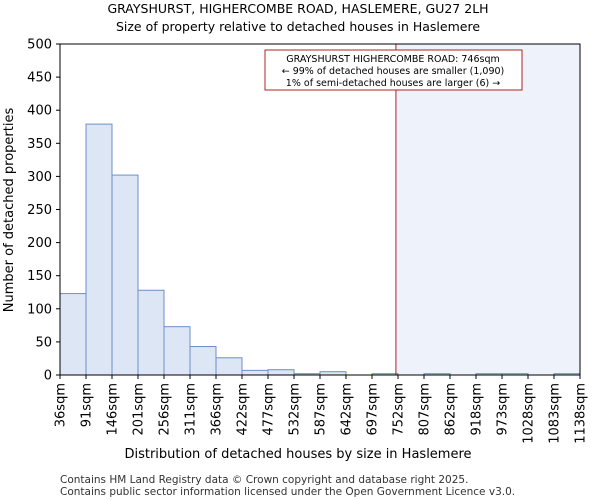 Image resolution: width=600 pixels, height=500 pixels. I want to click on bar-36sqm, so click(73, 334).